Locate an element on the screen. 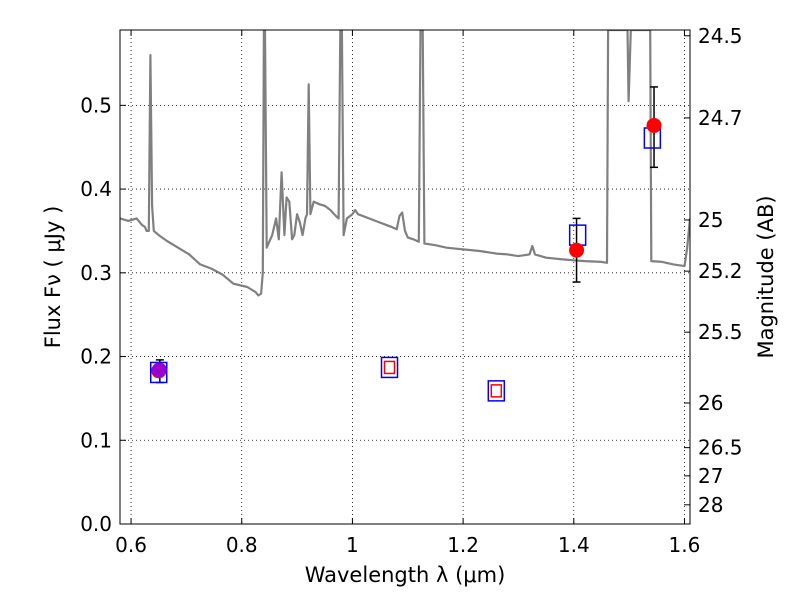 This screenshot has width=800, height=600. y-axis-title: Flux Fν ( μJy ) is located at coordinates (53, 277).